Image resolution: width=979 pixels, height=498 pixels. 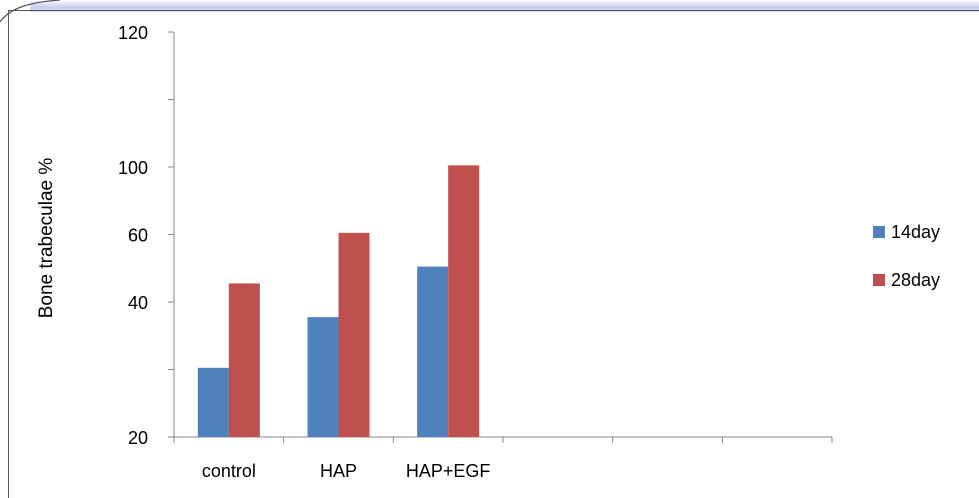 I want to click on legend-label-28day: 28day, so click(x=915, y=280).